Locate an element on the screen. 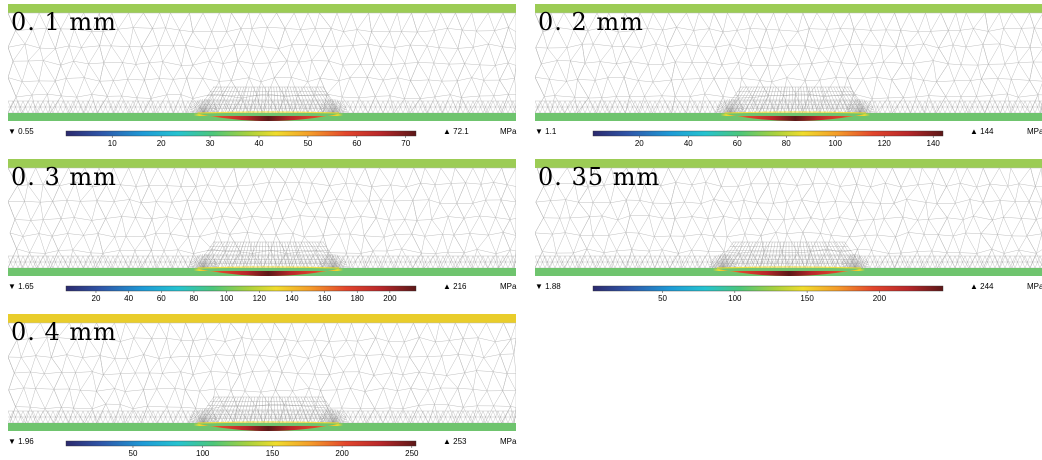  colorbar-min-value: 1.1 is located at coordinates (551, 131).